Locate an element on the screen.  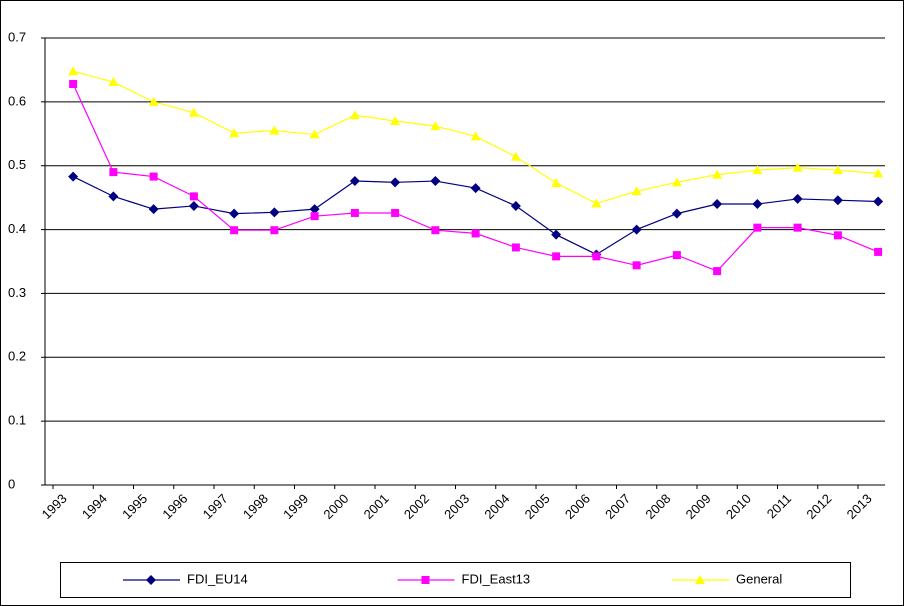
y-tick-label: 0.2 is located at coordinates (17, 356).